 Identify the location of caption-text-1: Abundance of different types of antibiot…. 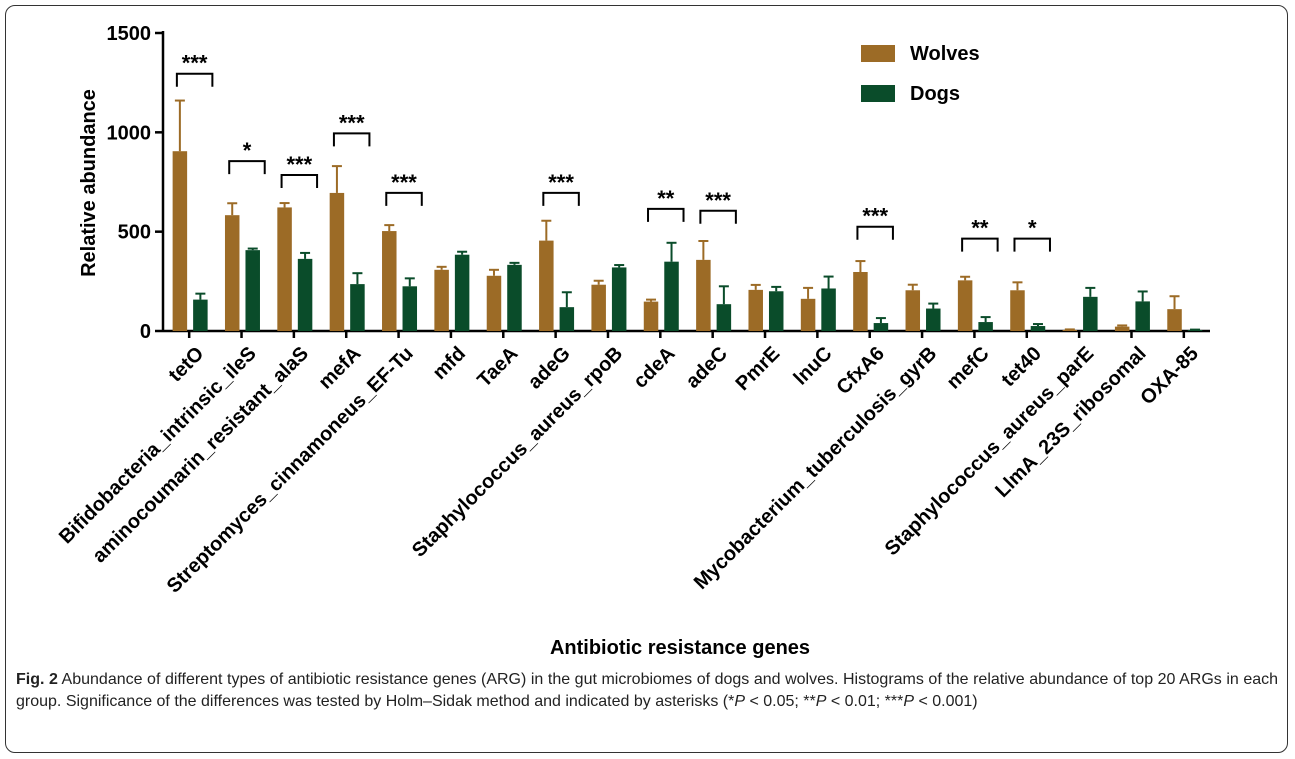
(647, 690).